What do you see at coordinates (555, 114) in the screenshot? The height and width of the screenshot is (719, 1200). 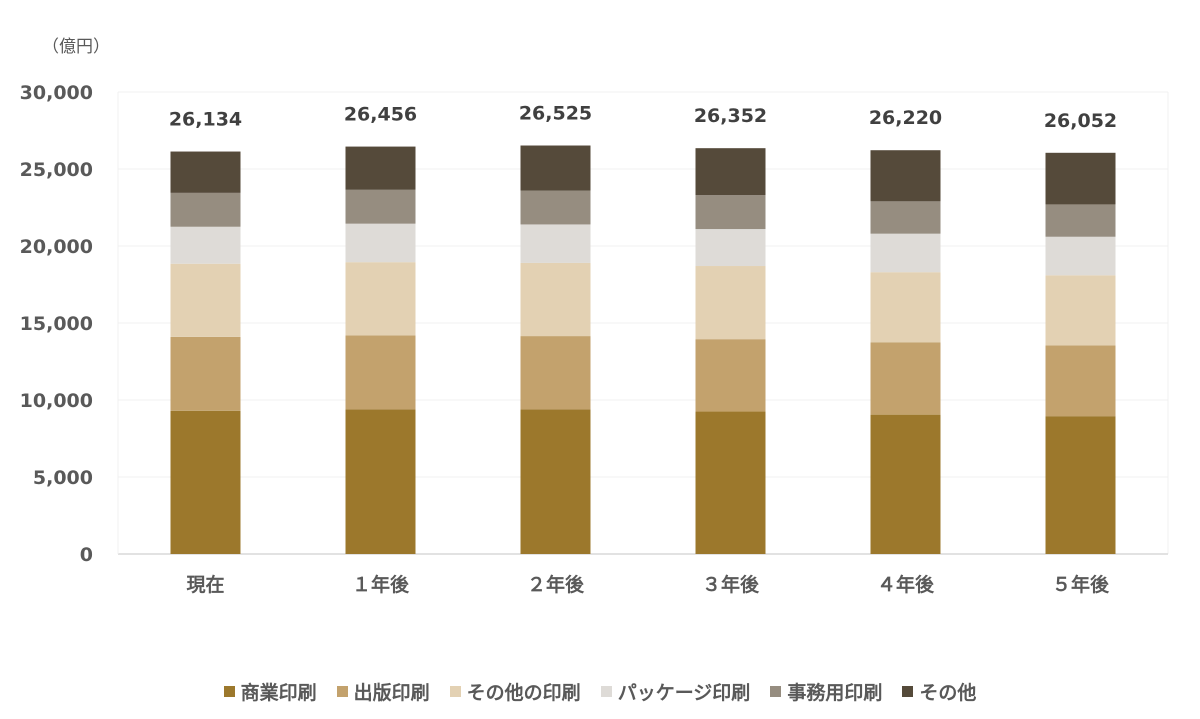 I see `total-label: 26,525` at bounding box center [555, 114].